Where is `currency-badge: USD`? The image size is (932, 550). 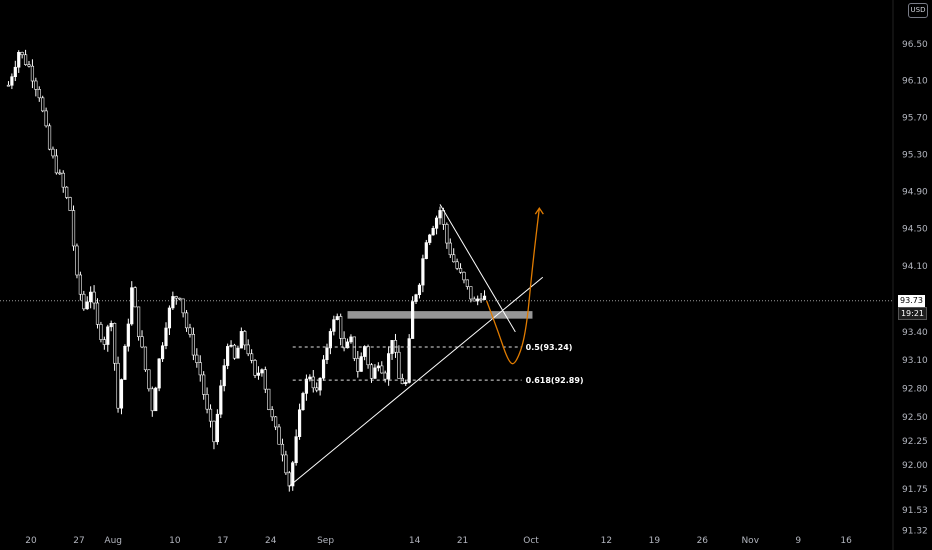
currency-badge: USD is located at coordinates (918, 10).